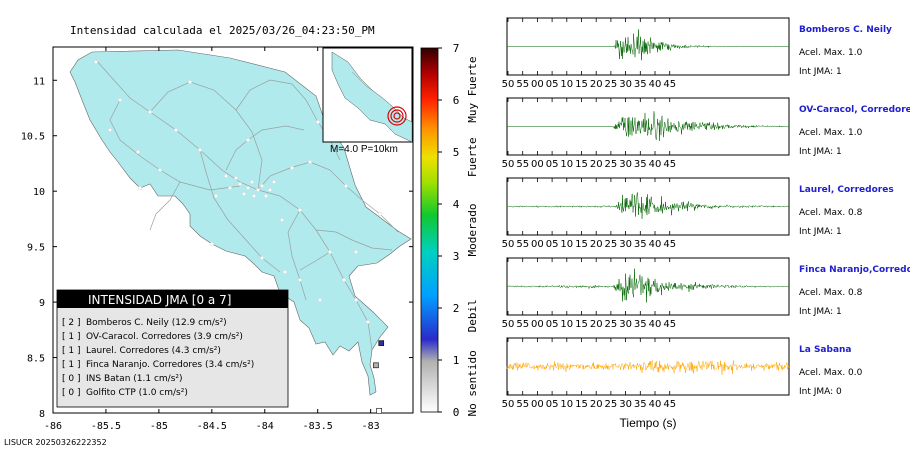  What do you see at coordinates (36, 359) in the screenshot?
I see `map-y-tick-label: 8.5` at bounding box center [36, 359].